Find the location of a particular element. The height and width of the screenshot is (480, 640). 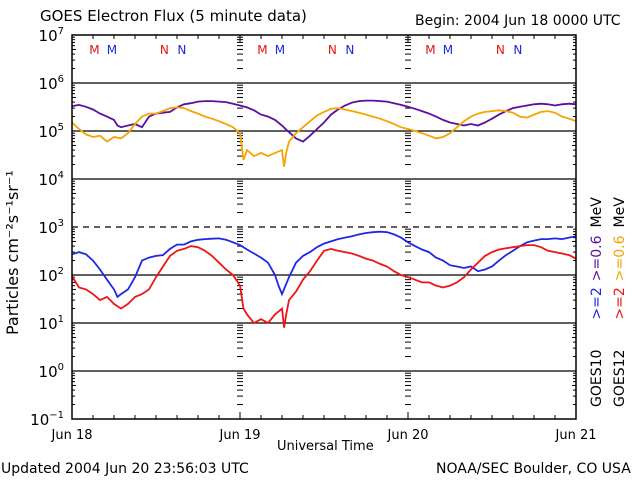

y-tick-exponent: 2 is located at coordinates (61, 271).